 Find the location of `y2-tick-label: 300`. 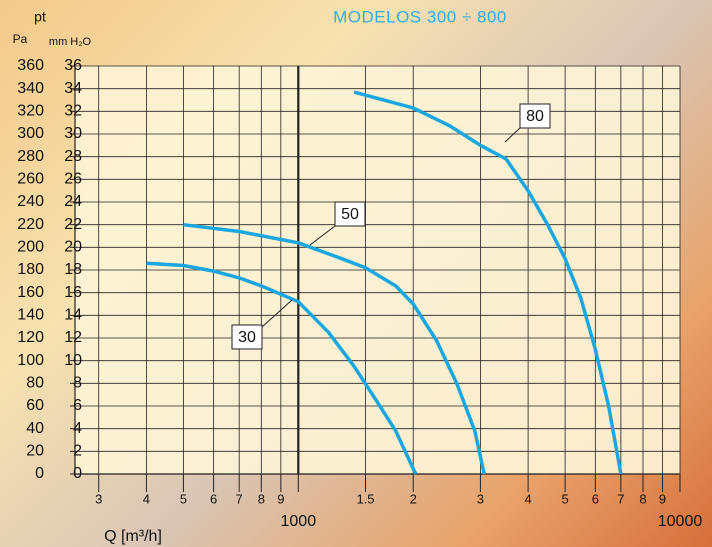

y2-tick-label: 300 is located at coordinates (30, 133).